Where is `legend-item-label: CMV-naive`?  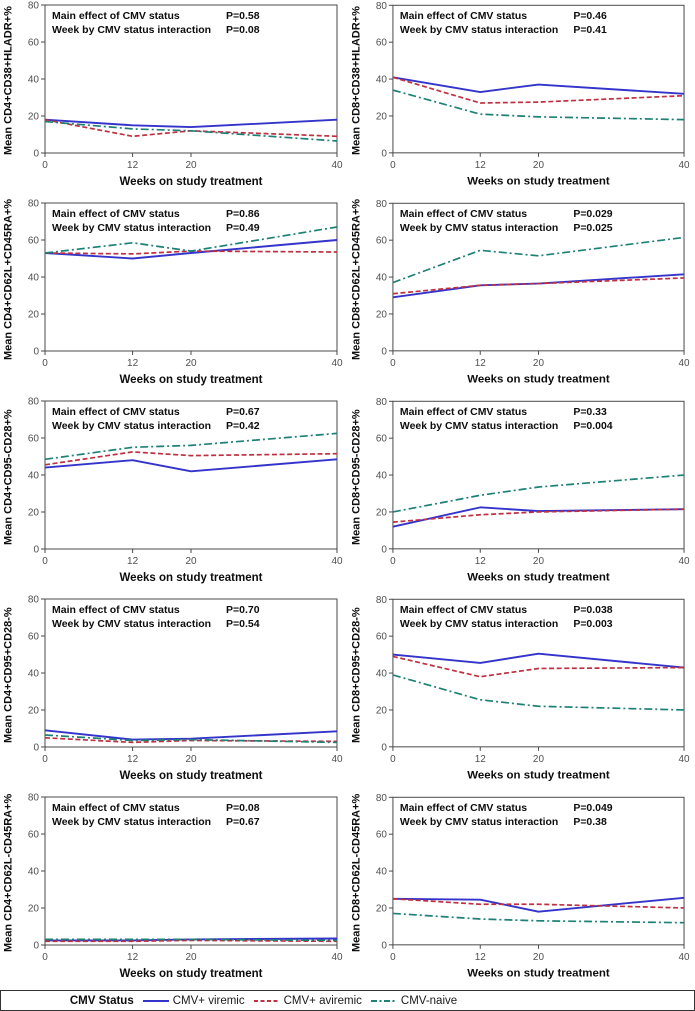 legend-item-label: CMV-naive is located at coordinates (429, 1000).